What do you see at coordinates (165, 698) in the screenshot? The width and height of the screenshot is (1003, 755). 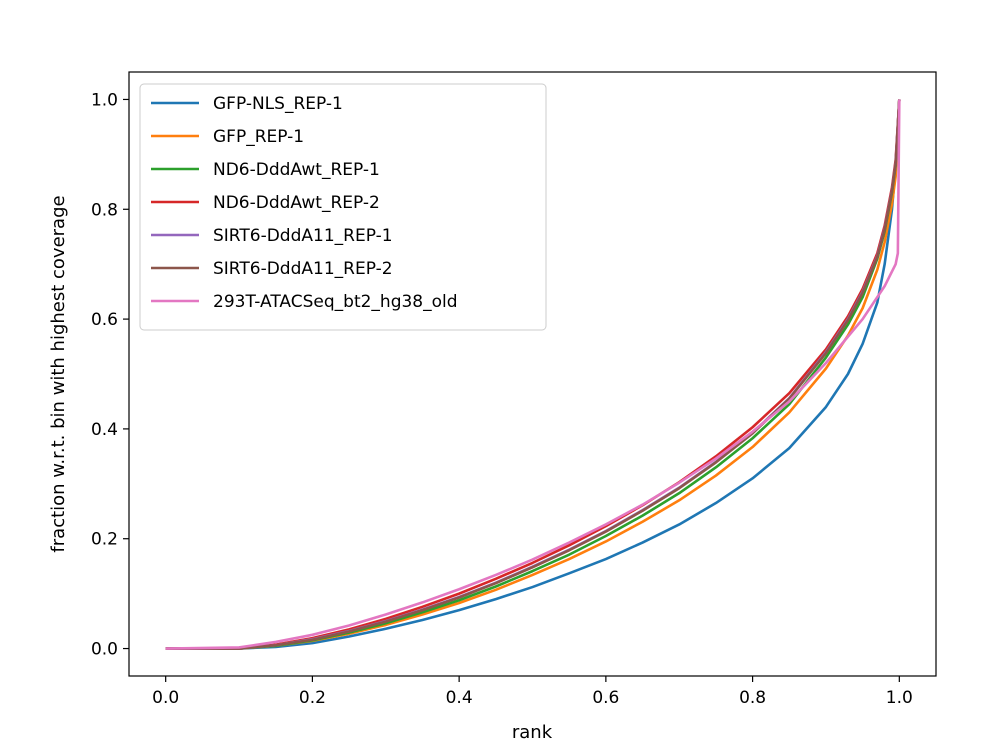 I see `x-tick-label: 0.0` at bounding box center [165, 698].